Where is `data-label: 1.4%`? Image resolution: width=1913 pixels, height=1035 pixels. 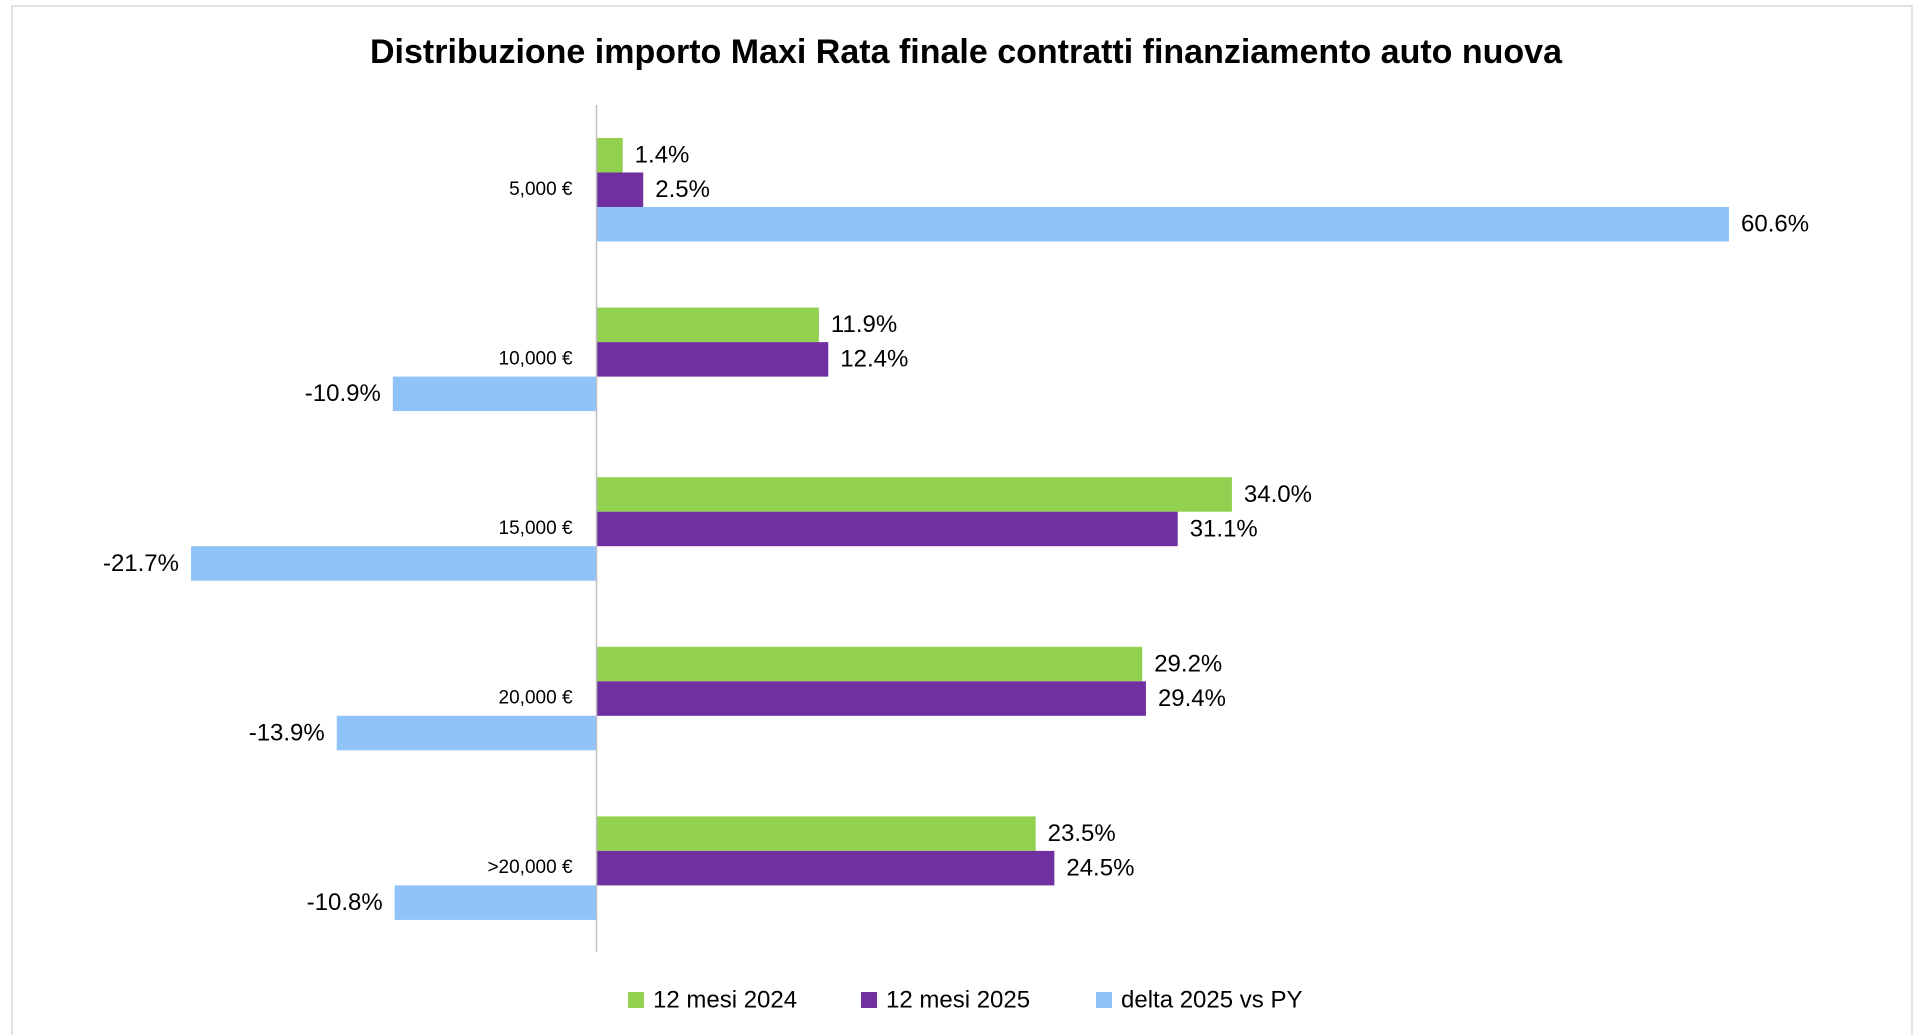 data-label: 1.4% is located at coordinates (662, 155).